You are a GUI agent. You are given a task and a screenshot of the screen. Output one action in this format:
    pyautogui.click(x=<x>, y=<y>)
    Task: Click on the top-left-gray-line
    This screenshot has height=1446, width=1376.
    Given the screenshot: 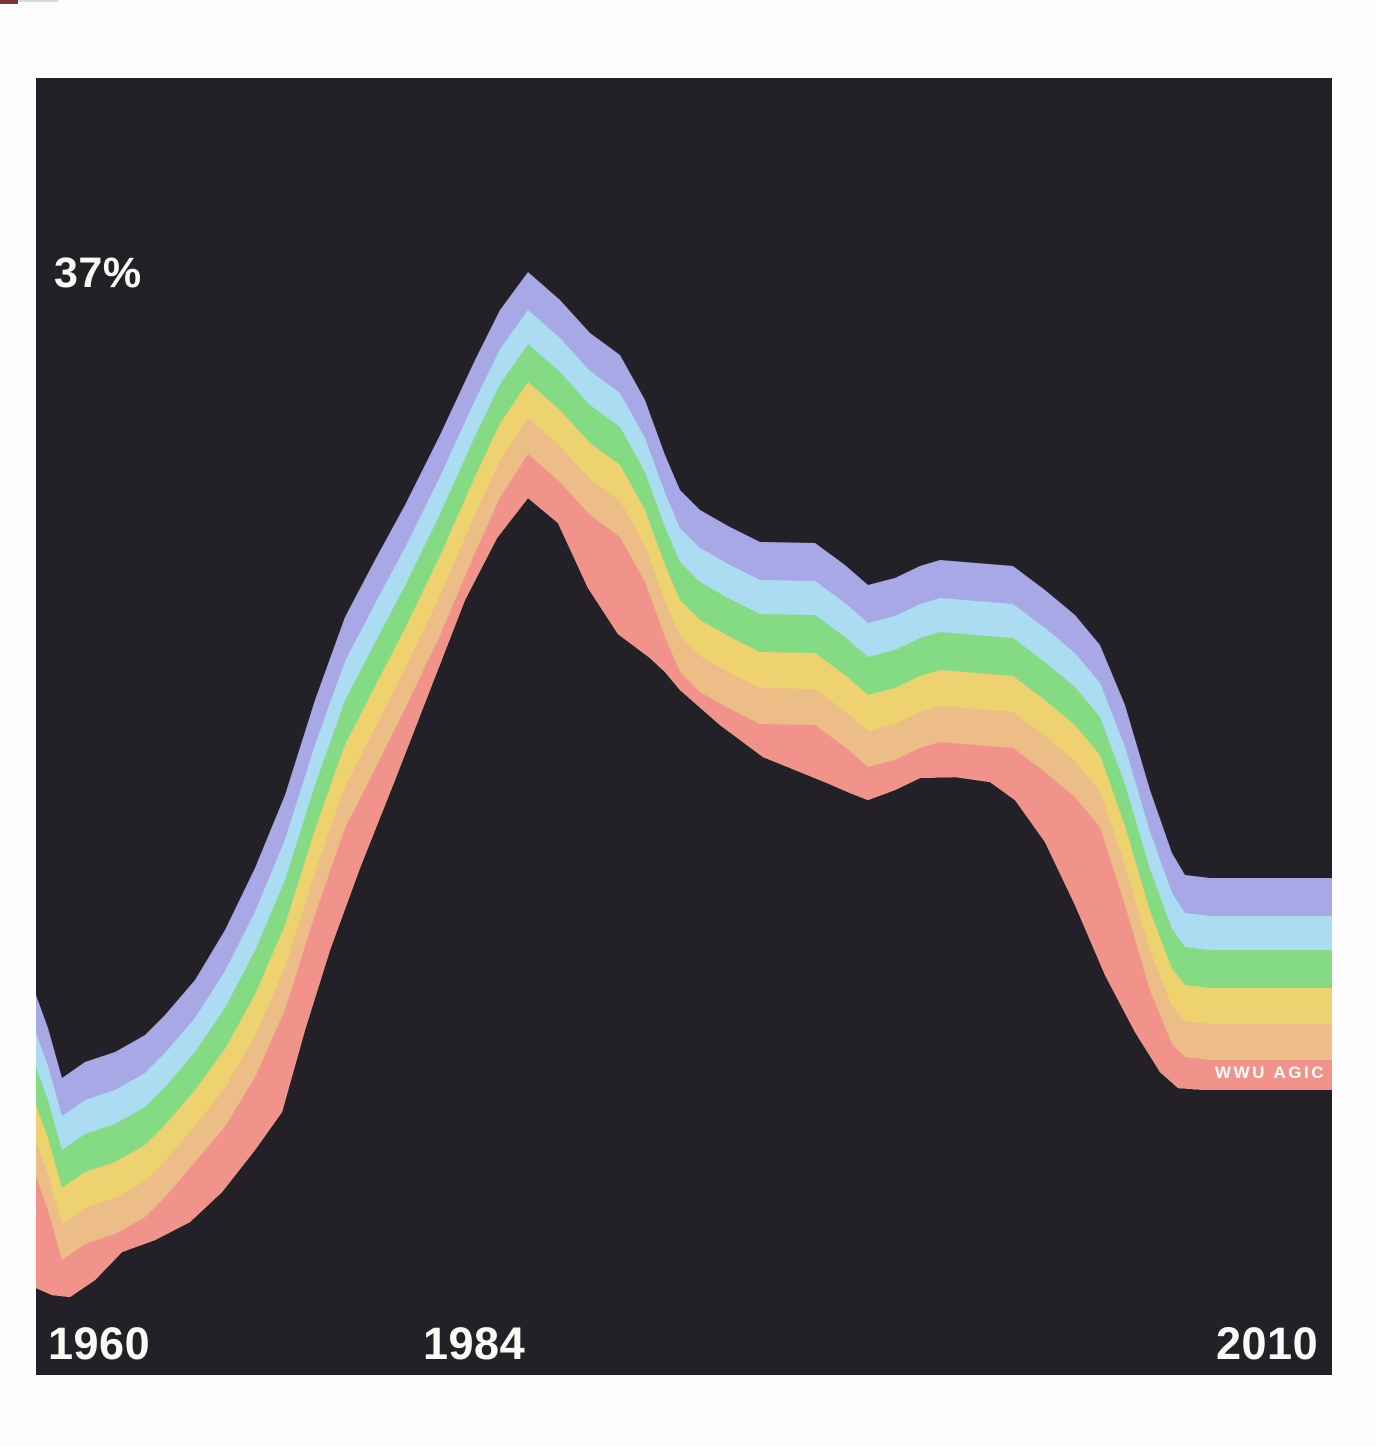 What is the action you would take?
    pyautogui.click(x=38, y=1)
    